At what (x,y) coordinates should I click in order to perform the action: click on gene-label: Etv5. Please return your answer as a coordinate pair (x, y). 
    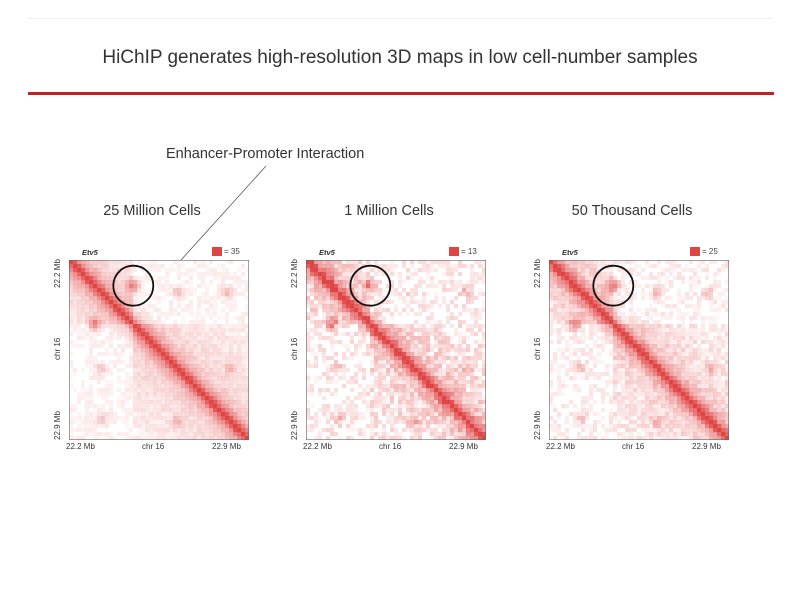
    Looking at the image, I should click on (570, 252).